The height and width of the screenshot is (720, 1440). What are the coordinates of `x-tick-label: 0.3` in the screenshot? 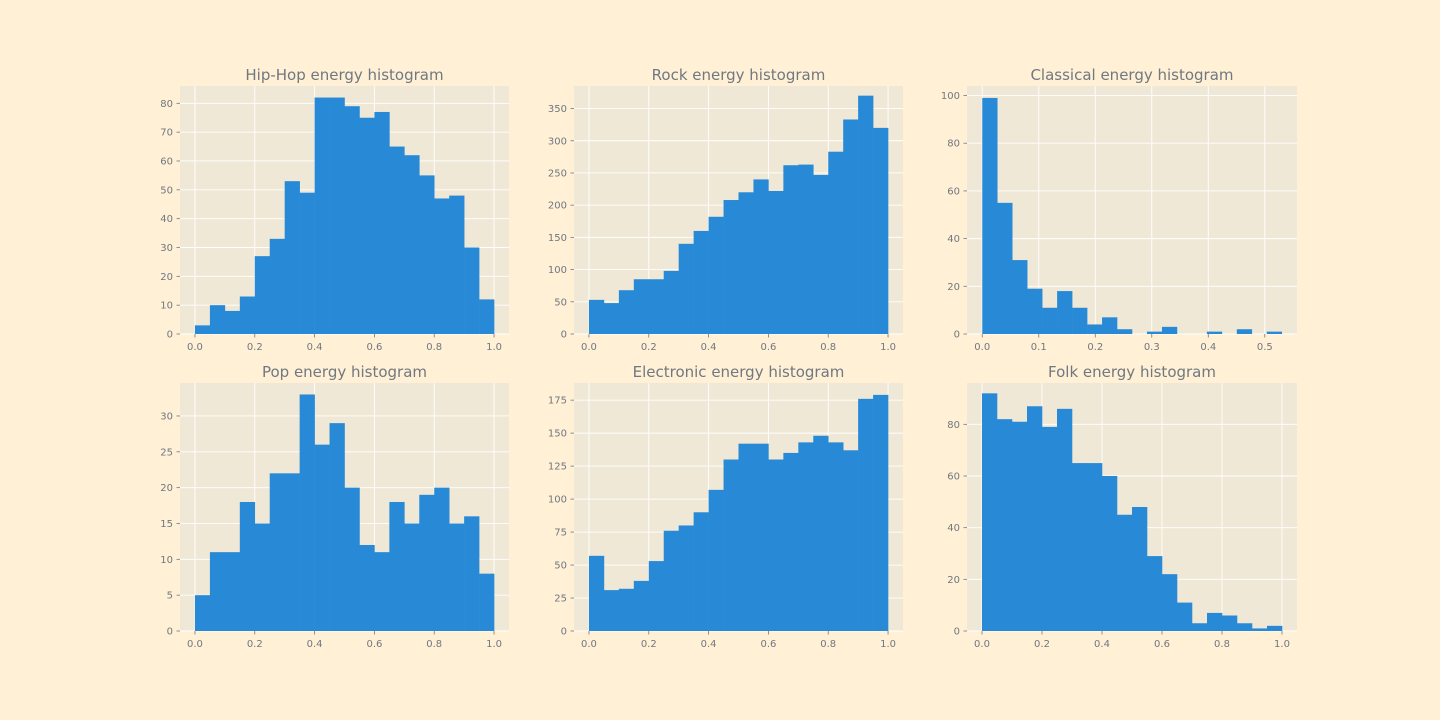 It's located at (1152, 347).